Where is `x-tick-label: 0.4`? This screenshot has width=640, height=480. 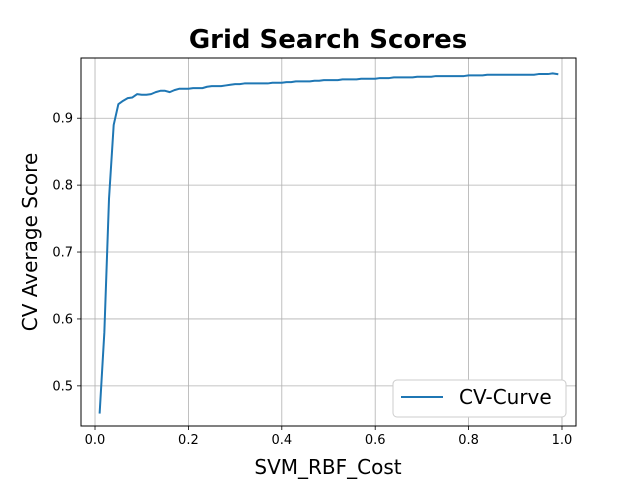 x-tick-label: 0.4 is located at coordinates (281, 440).